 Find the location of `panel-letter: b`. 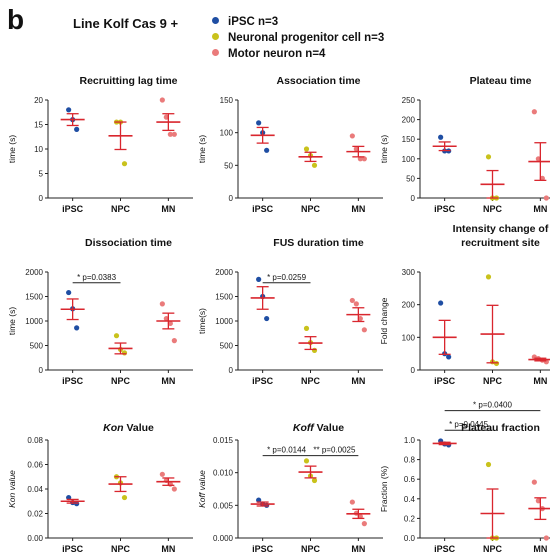

panel-letter: b is located at coordinates (16, 19).